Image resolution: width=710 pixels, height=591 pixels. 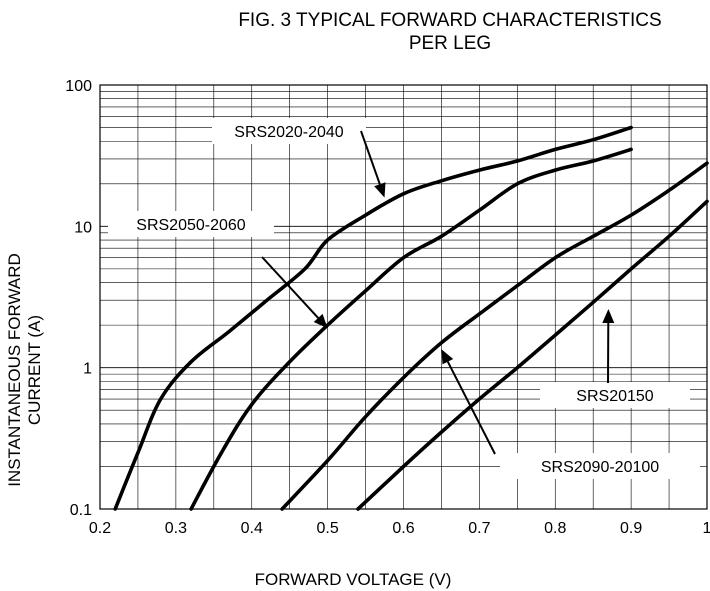 I want to click on annotation-label: SRS20150, so click(x=614, y=396).